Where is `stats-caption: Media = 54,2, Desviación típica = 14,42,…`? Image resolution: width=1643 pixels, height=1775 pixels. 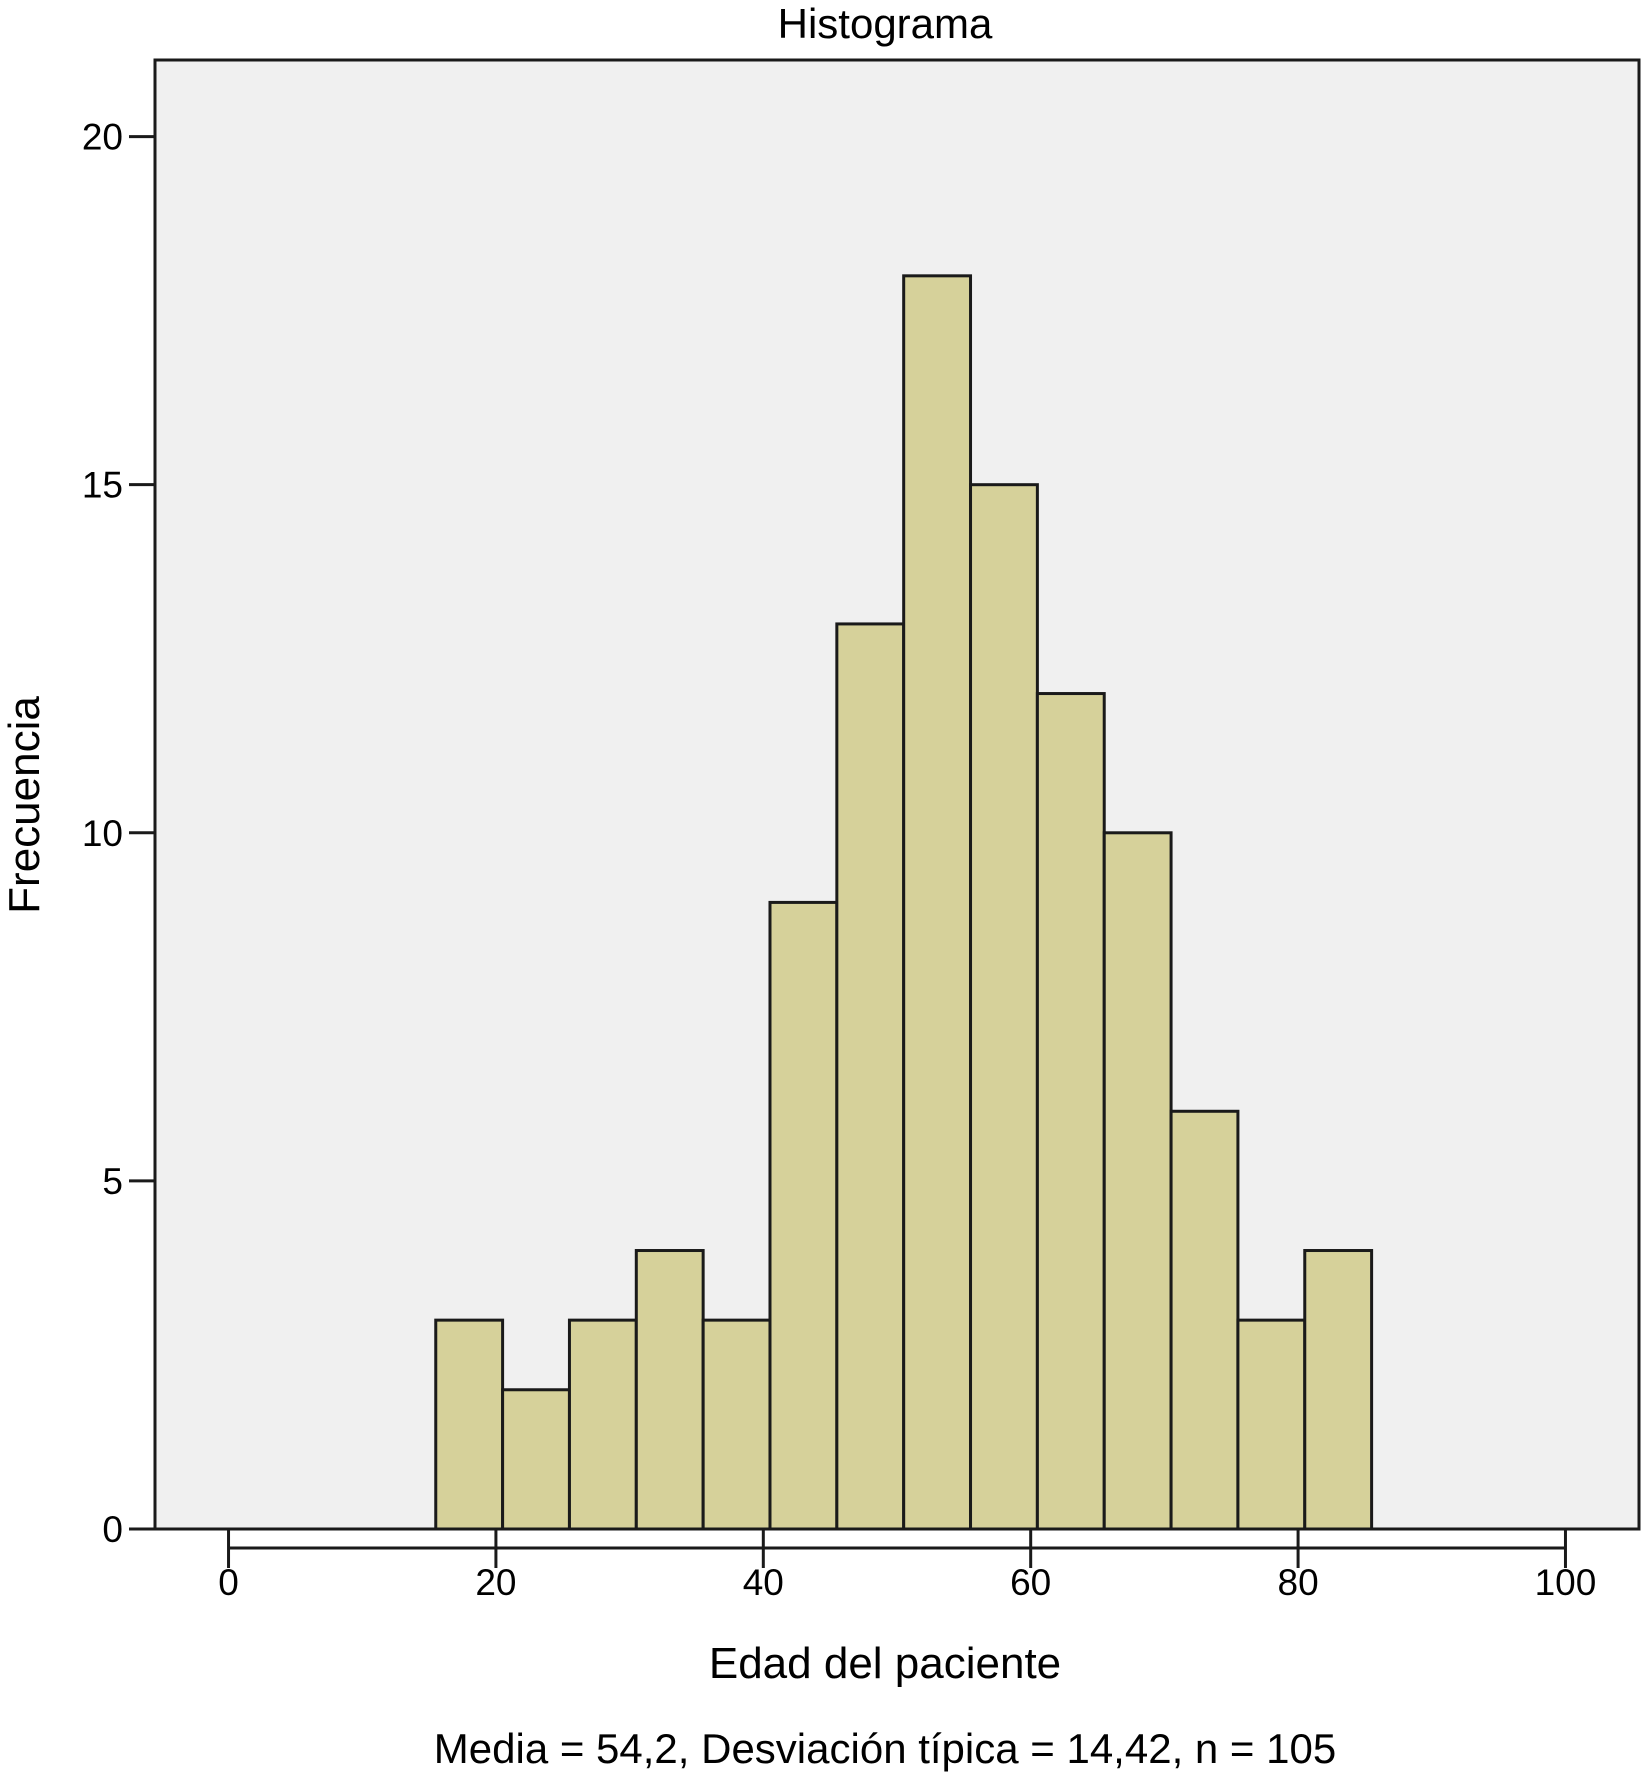
stats-caption: Media = 54,2, Desviación típica = 14,42,… is located at coordinates (885, 1748).